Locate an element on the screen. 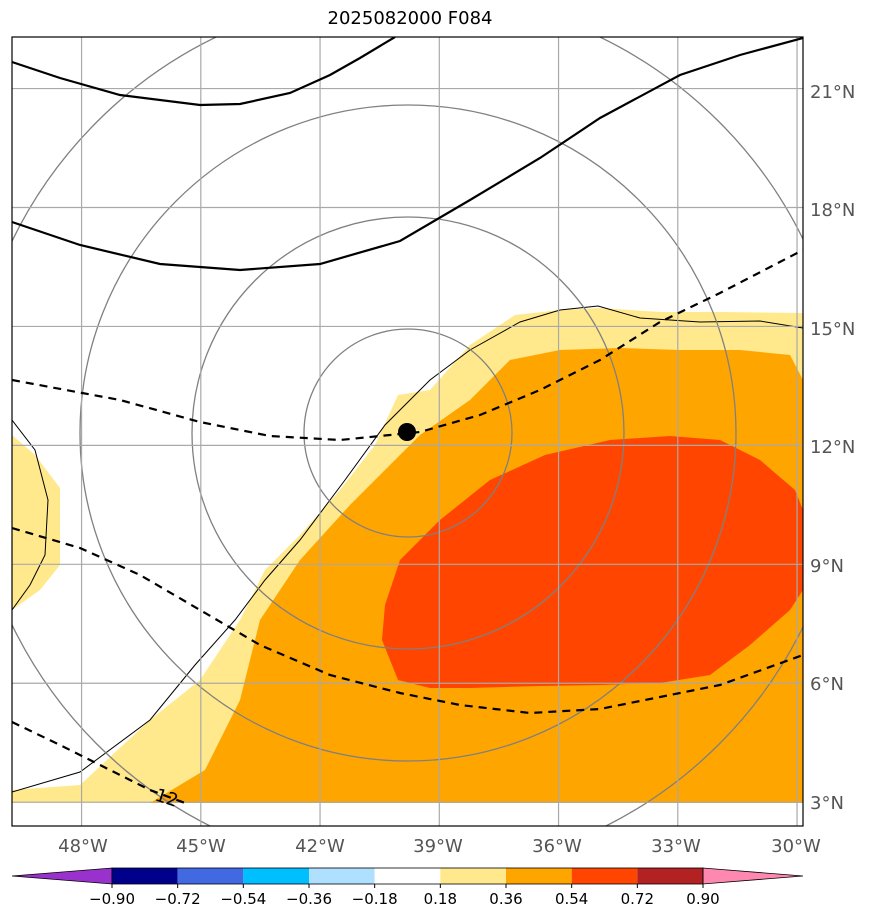 This screenshot has height=924, width=873. lon-label: 36°W is located at coordinates (557, 846).